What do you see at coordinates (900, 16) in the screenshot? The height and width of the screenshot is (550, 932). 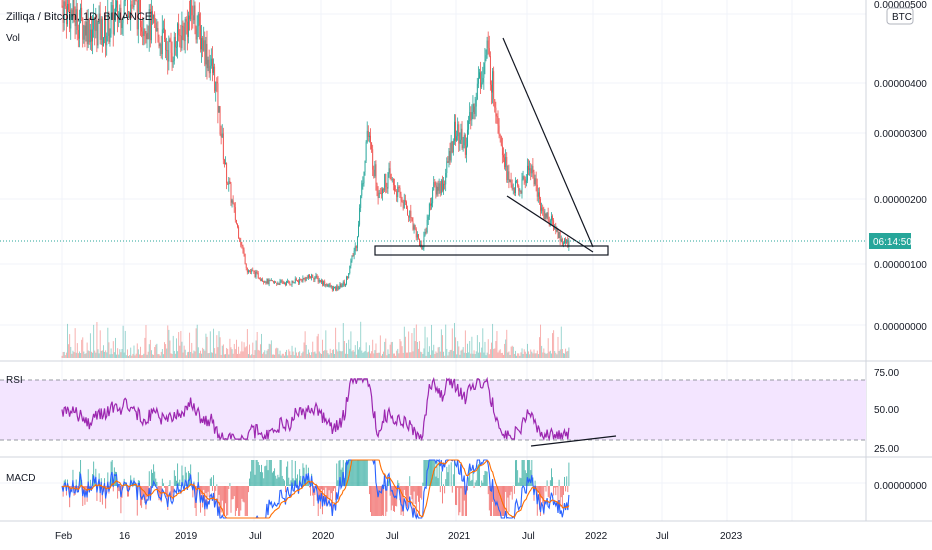 I see `currency-badge` at bounding box center [900, 16].